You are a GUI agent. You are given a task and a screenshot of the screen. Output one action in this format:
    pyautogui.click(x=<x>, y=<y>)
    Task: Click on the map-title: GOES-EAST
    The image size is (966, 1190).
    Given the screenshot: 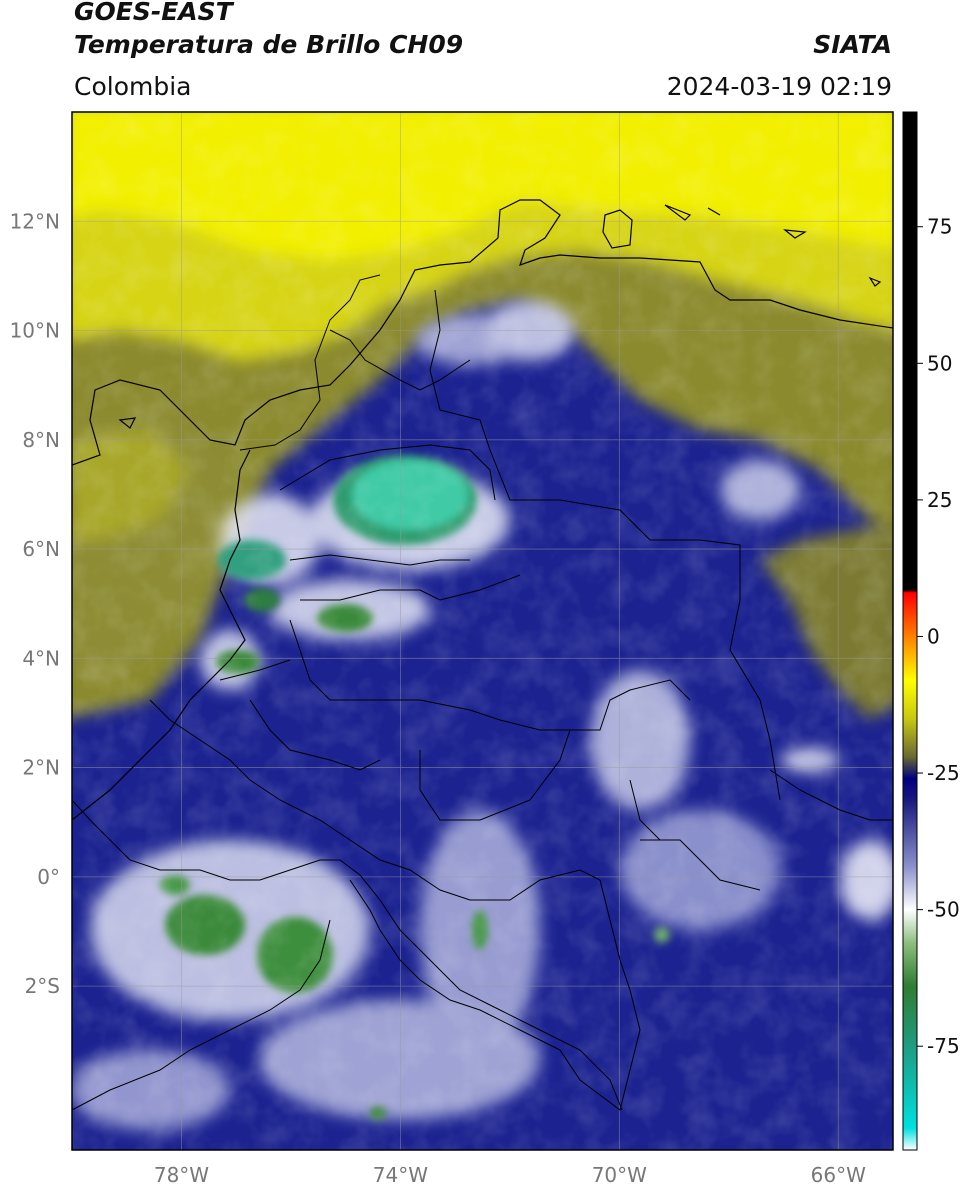 What is the action you would take?
    pyautogui.click(x=153, y=13)
    